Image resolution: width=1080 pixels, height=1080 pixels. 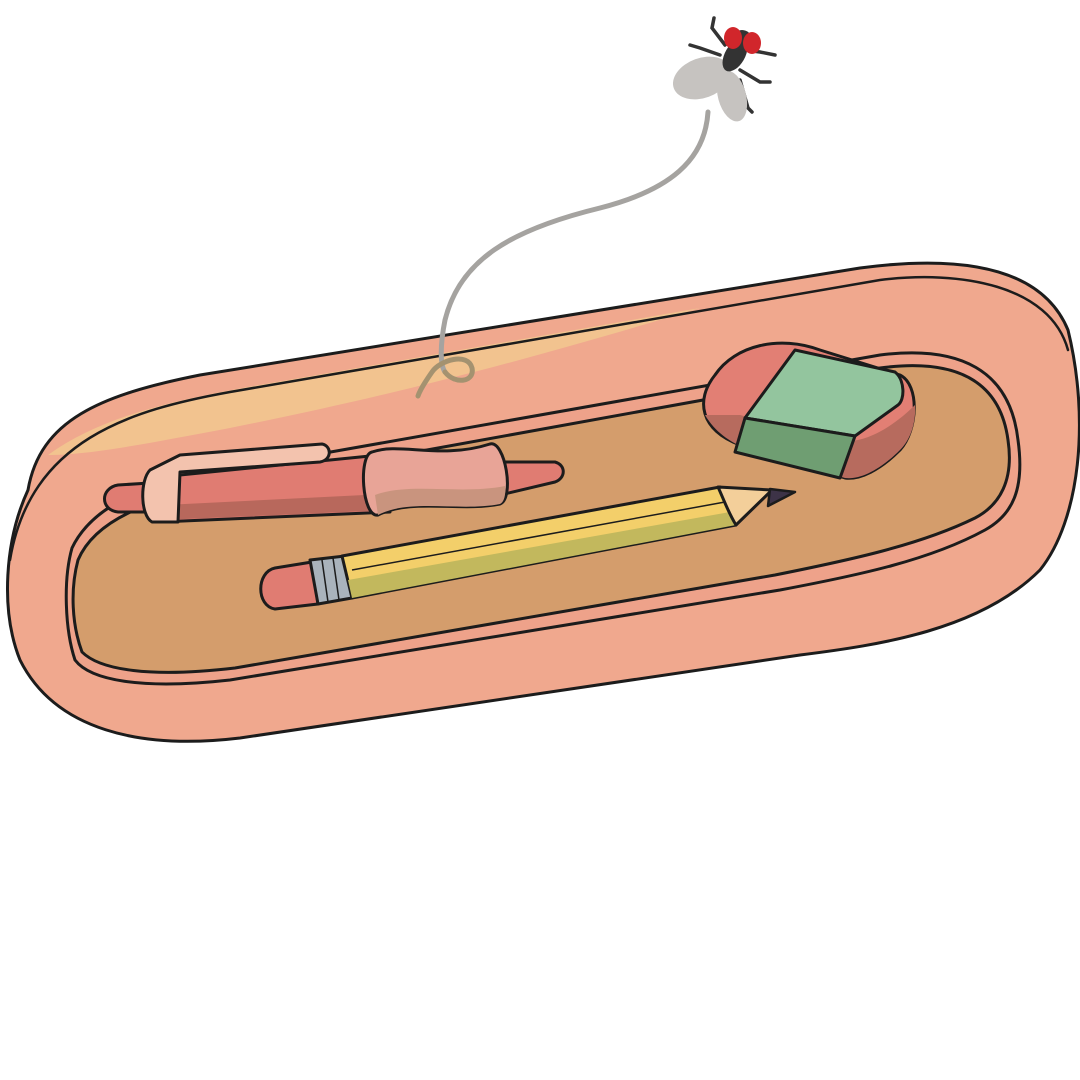 What do you see at coordinates (236, 483) in the screenshot?
I see `pen-clip` at bounding box center [236, 483].